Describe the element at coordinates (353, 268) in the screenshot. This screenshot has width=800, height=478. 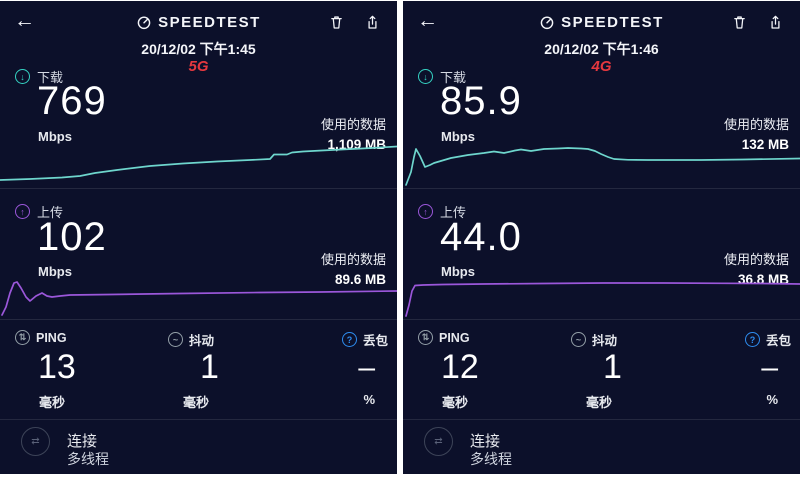
I see `upload-data-used: 使用的数据 89.6 MB` at that location.